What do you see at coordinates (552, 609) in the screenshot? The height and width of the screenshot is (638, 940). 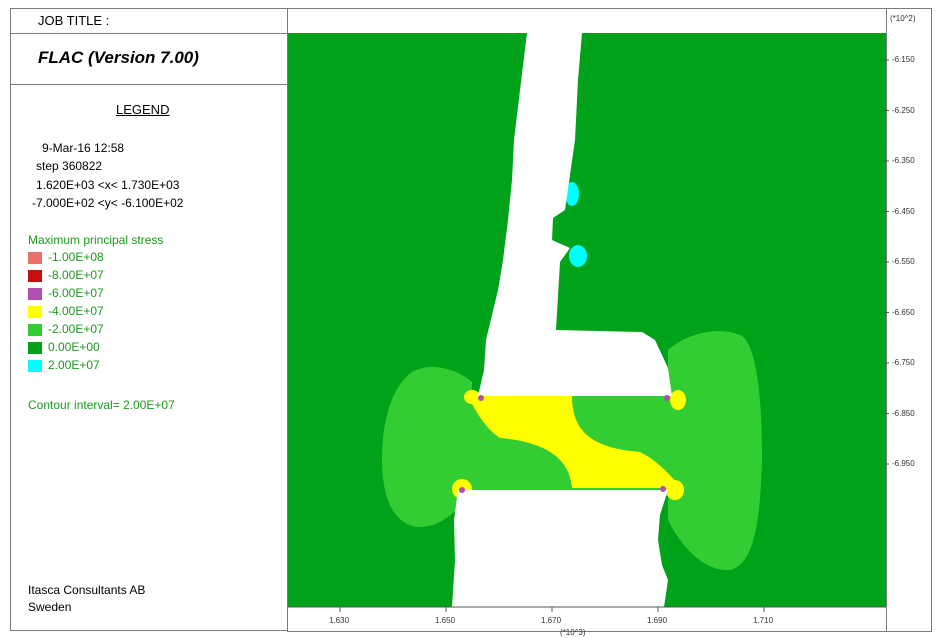 I see `x-tick-marks` at bounding box center [552, 609].